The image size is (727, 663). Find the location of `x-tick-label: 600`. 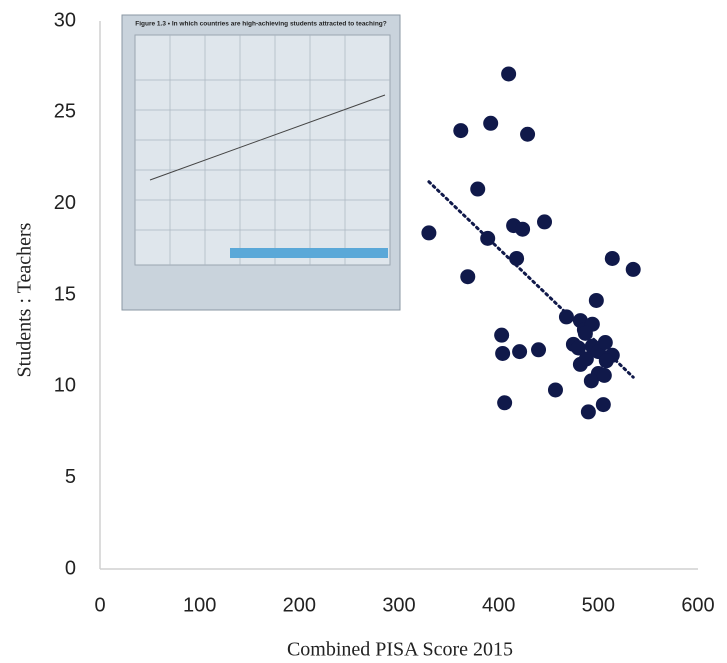

x-tick-label: 600 is located at coordinates (697, 605).